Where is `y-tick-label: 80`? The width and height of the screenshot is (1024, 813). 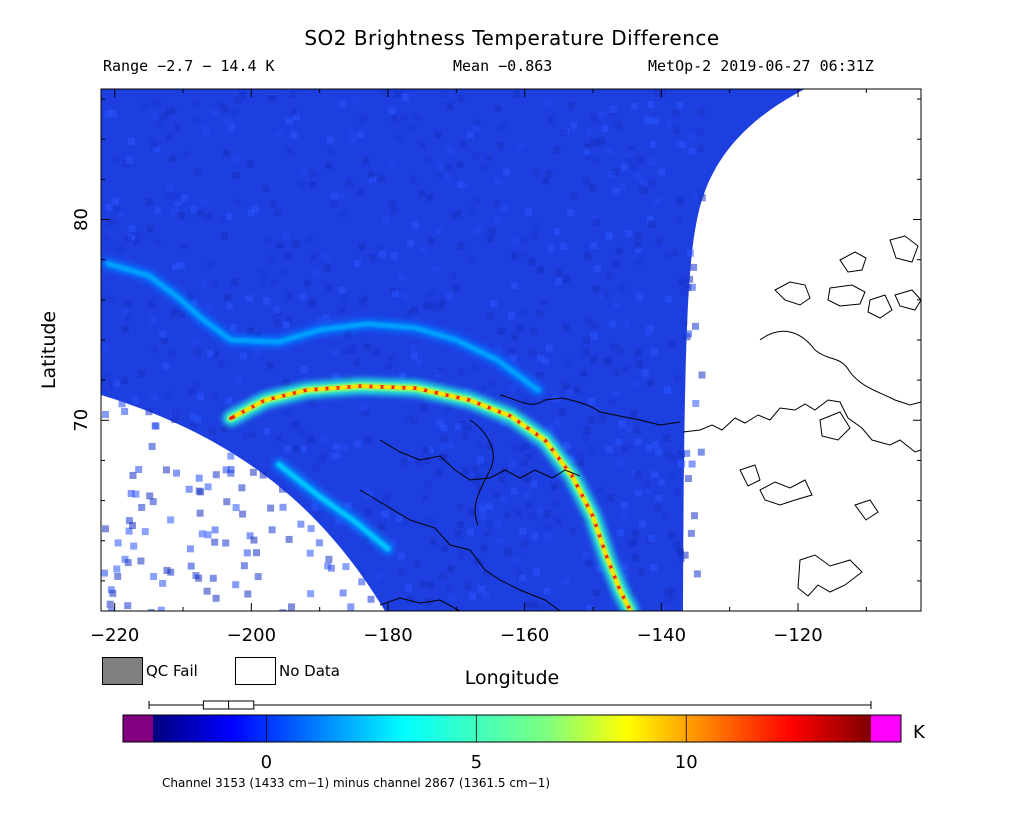
y-tick-label: 80 is located at coordinates (81, 219).